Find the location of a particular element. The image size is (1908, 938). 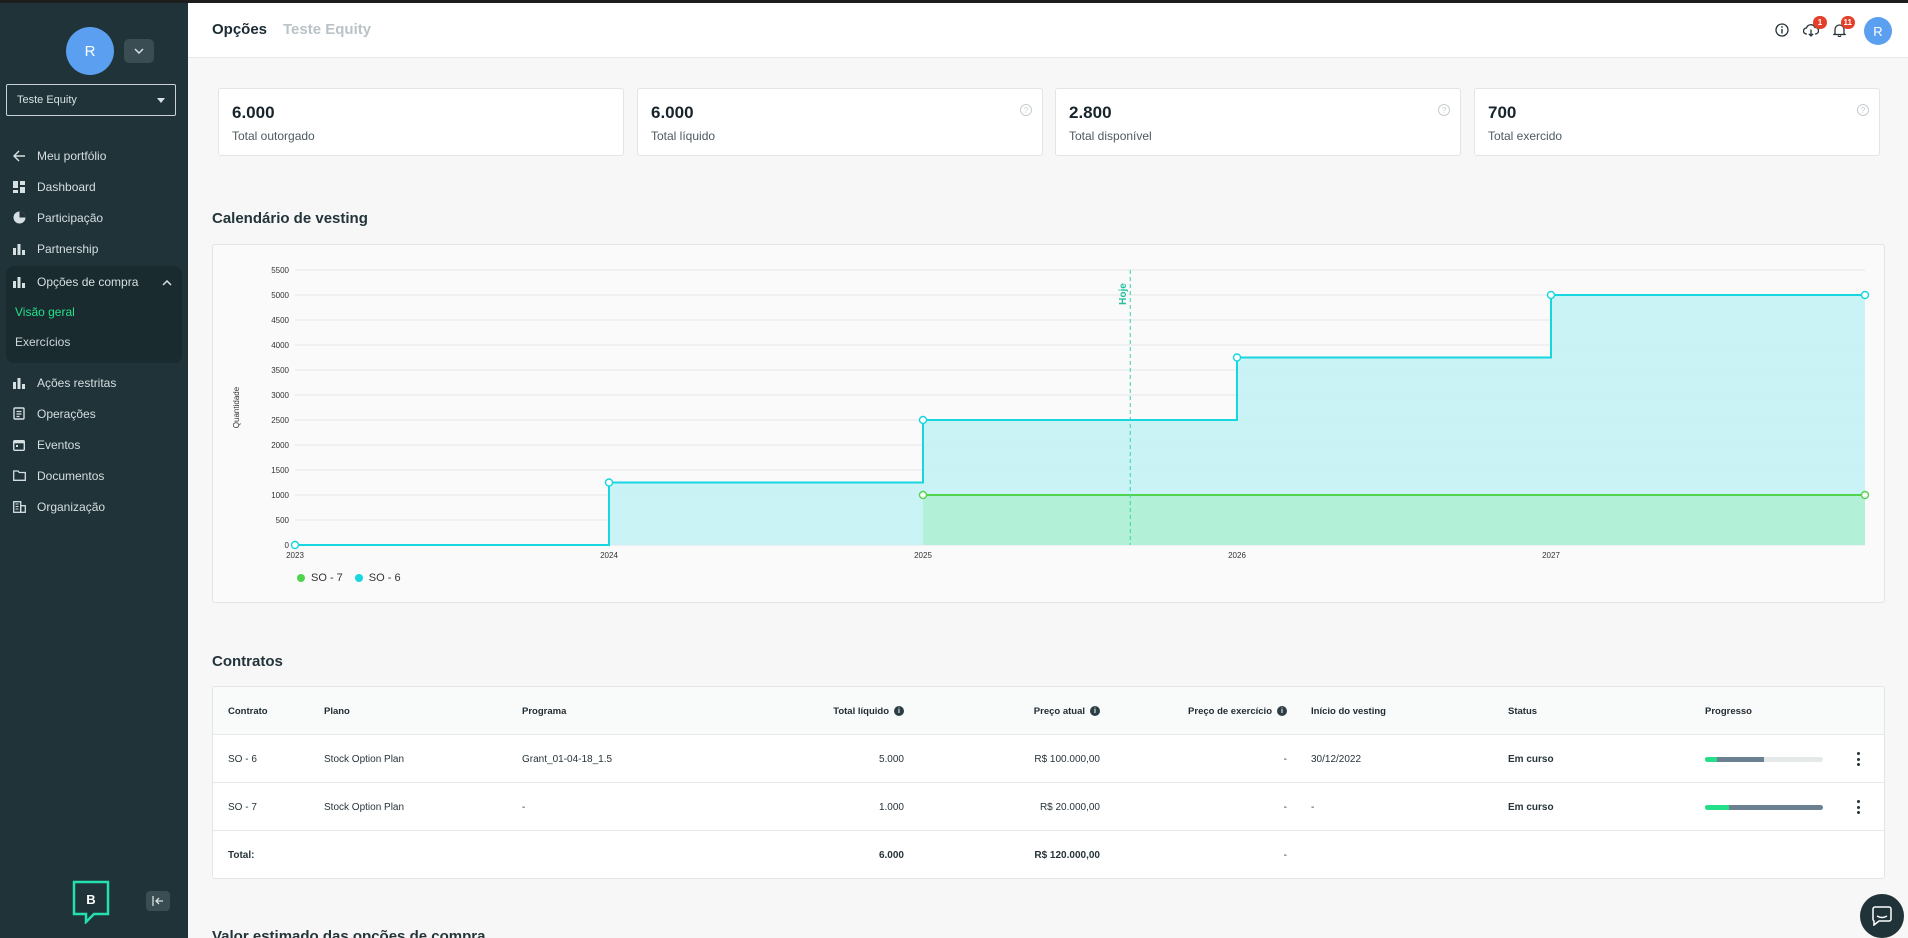

legend-dot is located at coordinates (358, 578).